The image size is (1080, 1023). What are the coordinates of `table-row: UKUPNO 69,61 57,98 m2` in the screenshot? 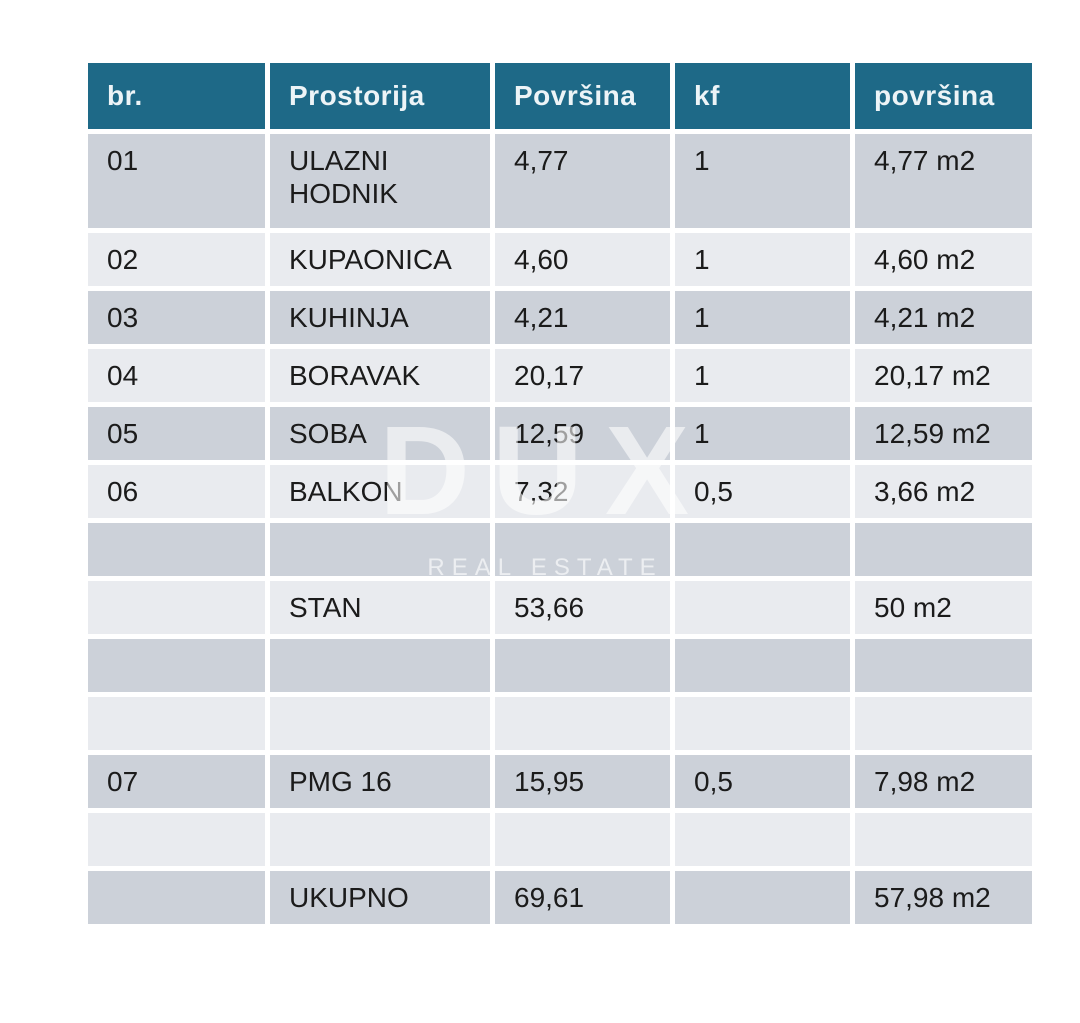 It's located at (560, 897).